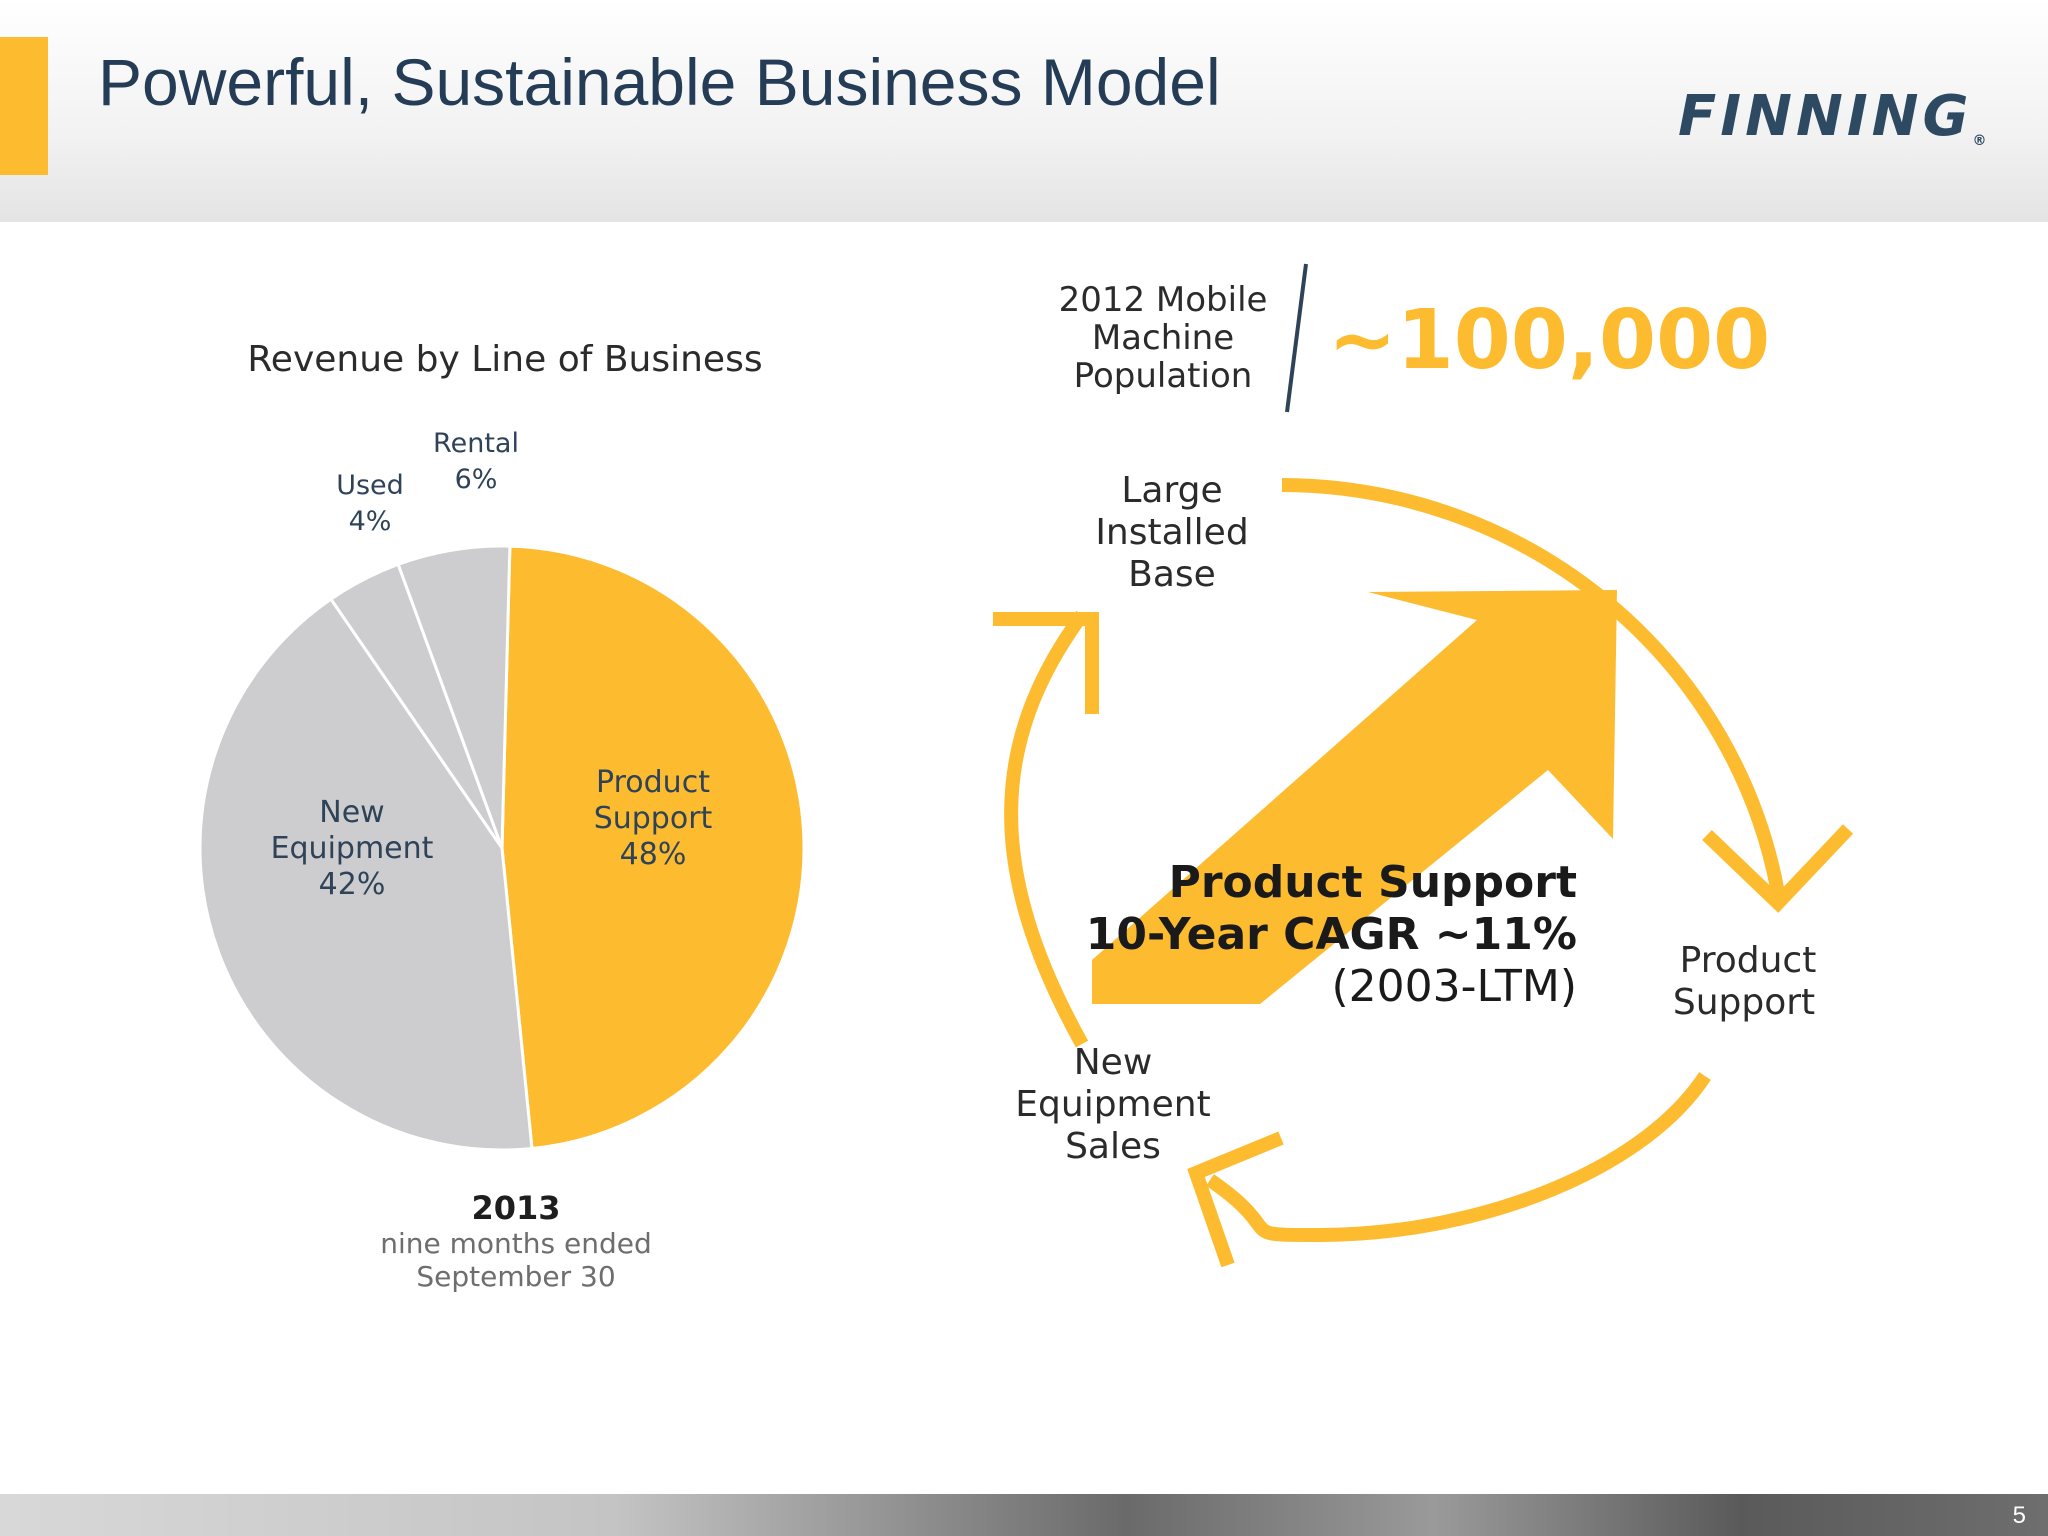 This screenshot has height=1536, width=2048. I want to click on growth-line-2: 10-Year CAGR ~11%, so click(1331, 934).